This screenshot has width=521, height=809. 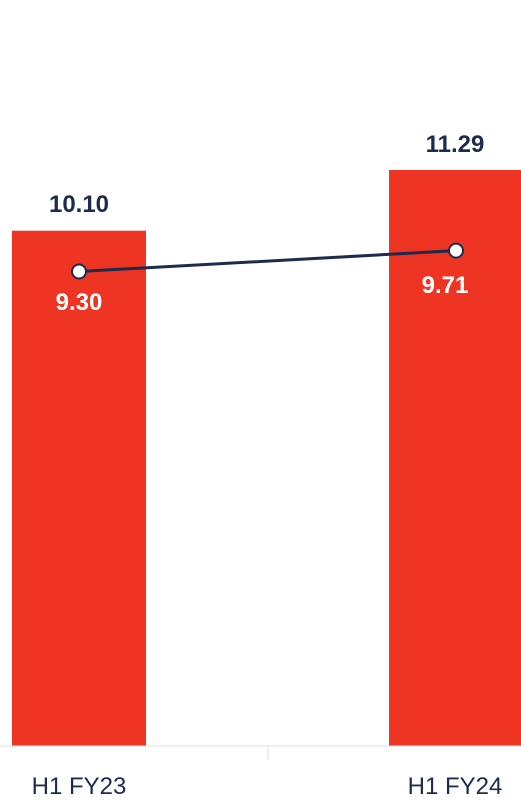 I want to click on line-path, so click(x=267, y=261).